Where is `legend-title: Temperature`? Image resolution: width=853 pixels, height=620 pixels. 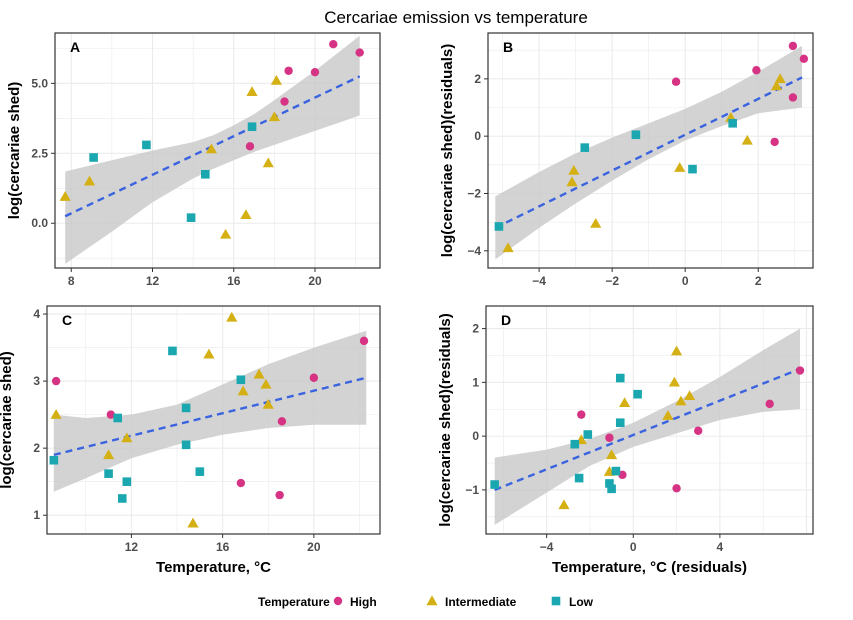 legend-title: Temperature is located at coordinates (294, 602).